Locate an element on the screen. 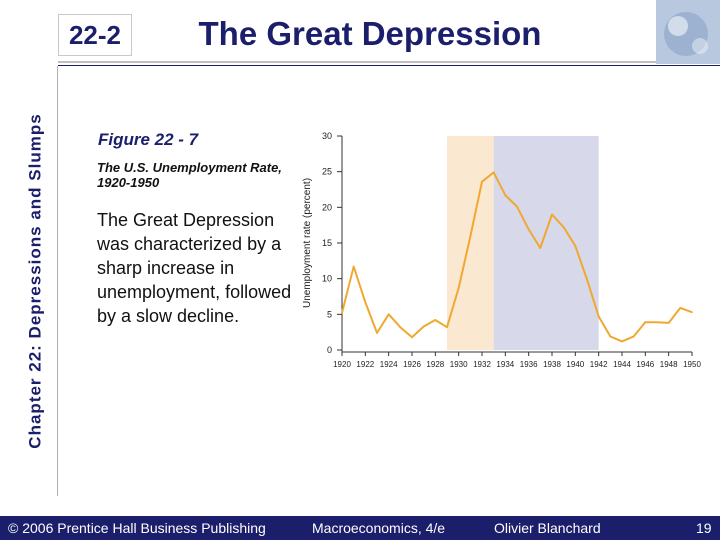  x-tick-label: 1938 is located at coordinates (552, 364).